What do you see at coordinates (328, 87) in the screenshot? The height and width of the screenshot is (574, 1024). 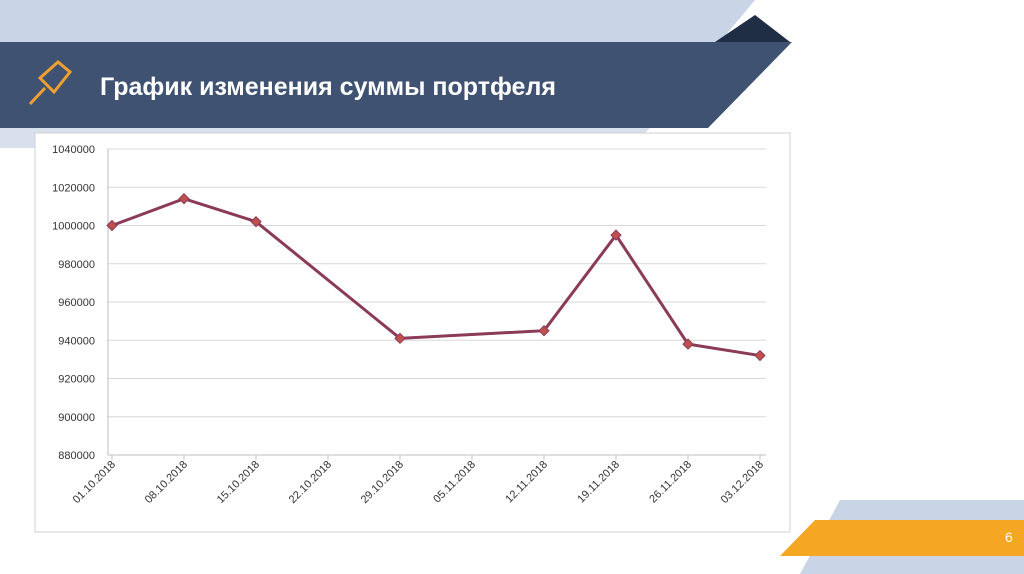 I see `slide-title: График изменения суммы портфеля` at bounding box center [328, 87].